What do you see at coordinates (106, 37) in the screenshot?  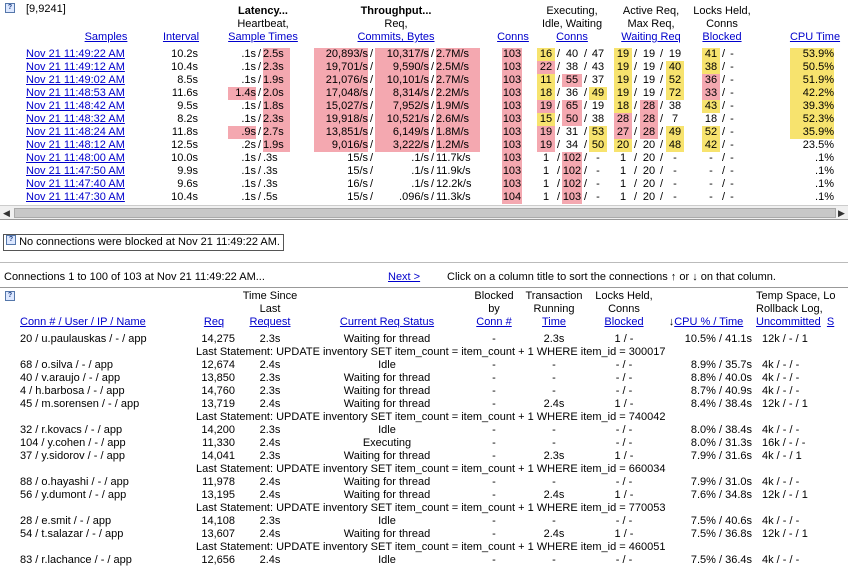 I see `column-samples: Samples` at bounding box center [106, 37].